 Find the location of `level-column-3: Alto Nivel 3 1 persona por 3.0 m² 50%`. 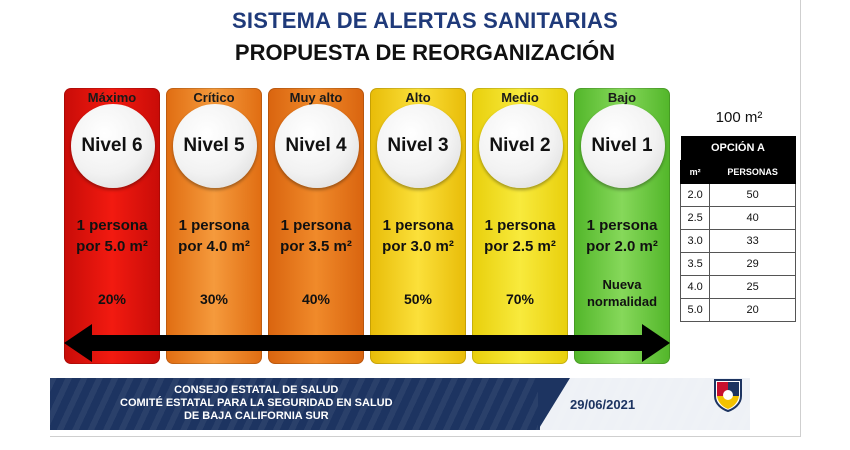

level-column-3: Alto Nivel 3 1 persona por 3.0 m² 50% is located at coordinates (418, 226).